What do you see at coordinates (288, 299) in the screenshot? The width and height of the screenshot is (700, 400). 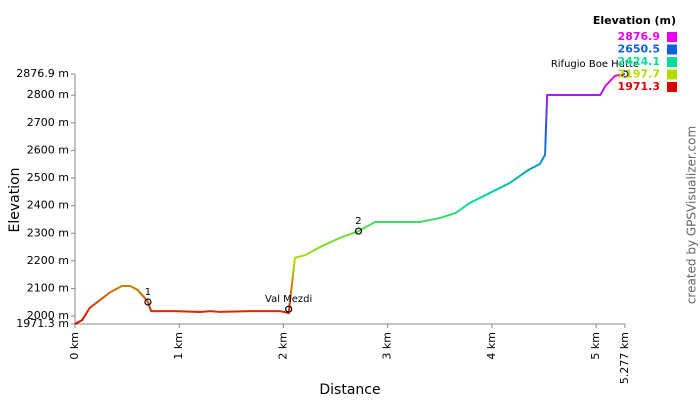 I see `waypoint-label: Val Mezdi` at bounding box center [288, 299].